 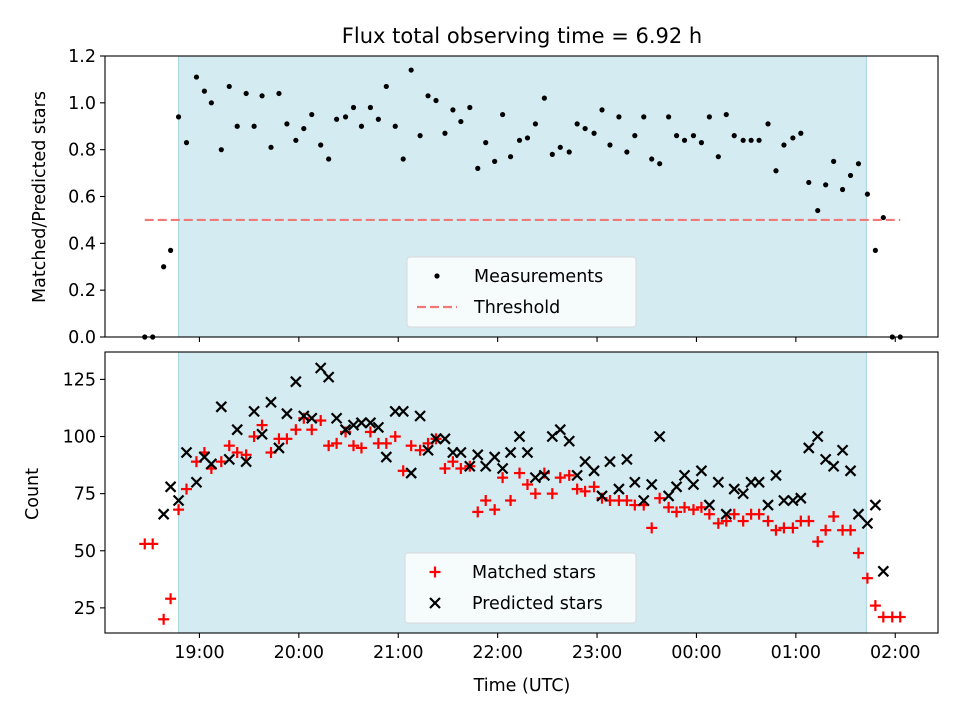 What do you see at coordinates (522, 686) in the screenshot?
I see `x-axis-label: Time (UTC)` at bounding box center [522, 686].